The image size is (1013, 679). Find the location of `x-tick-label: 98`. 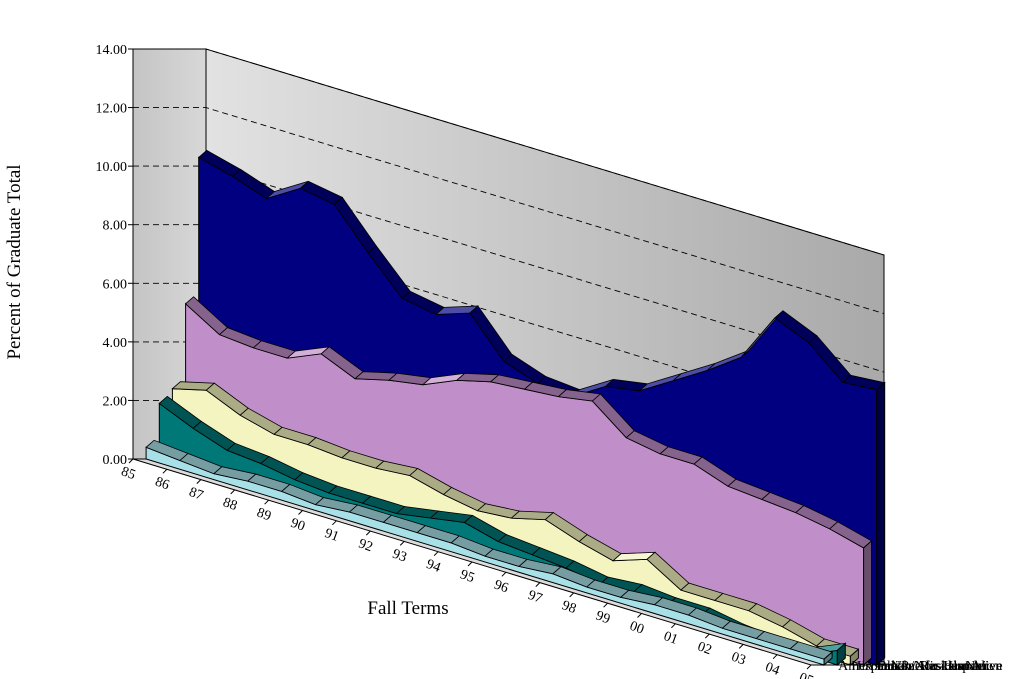

x-tick-label: 98 is located at coordinates (569, 607).